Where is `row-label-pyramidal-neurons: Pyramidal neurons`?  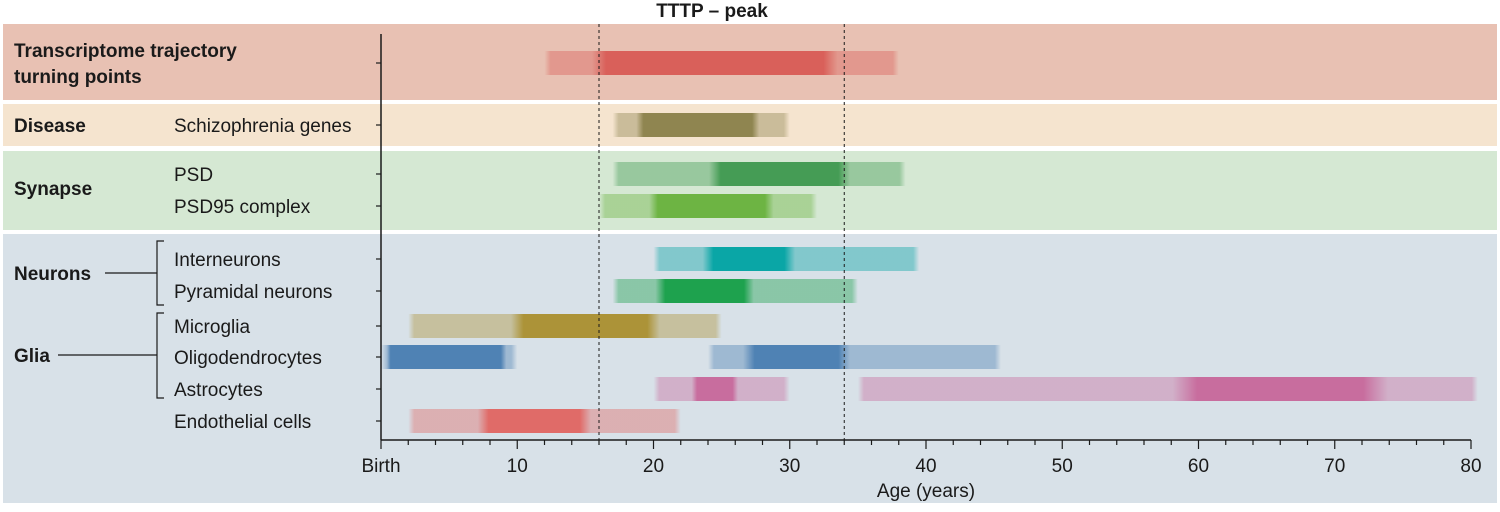 row-label-pyramidal-neurons: Pyramidal neurons is located at coordinates (253, 292).